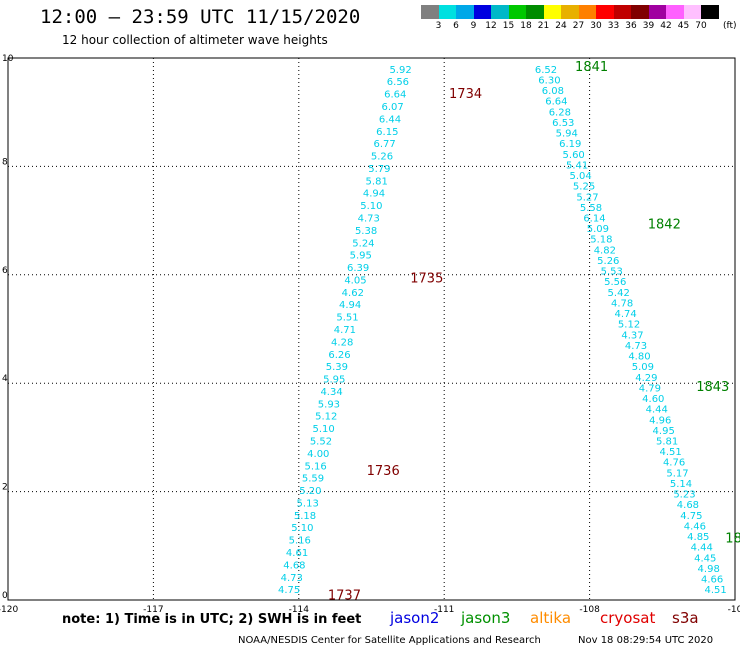 This screenshot has height=650, width=740. Describe the element at coordinates (526, 26) in the screenshot. I see `legend-label: 18` at that location.